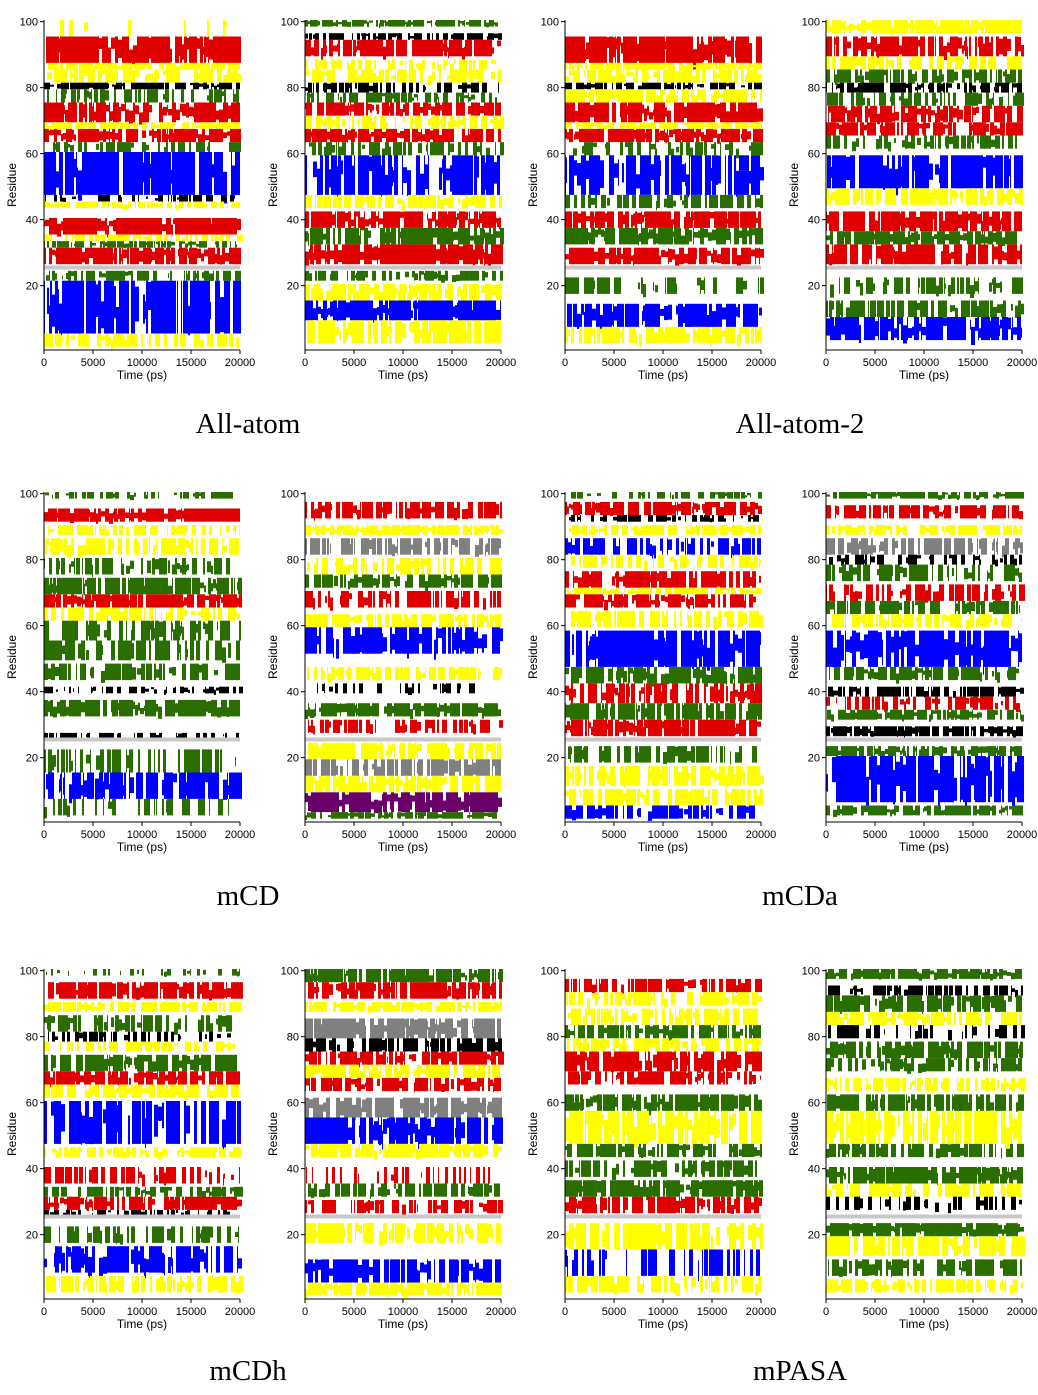 This screenshot has height=1395, width=1038. I want to click on x-tick-label: 15000, so click(191, 363).